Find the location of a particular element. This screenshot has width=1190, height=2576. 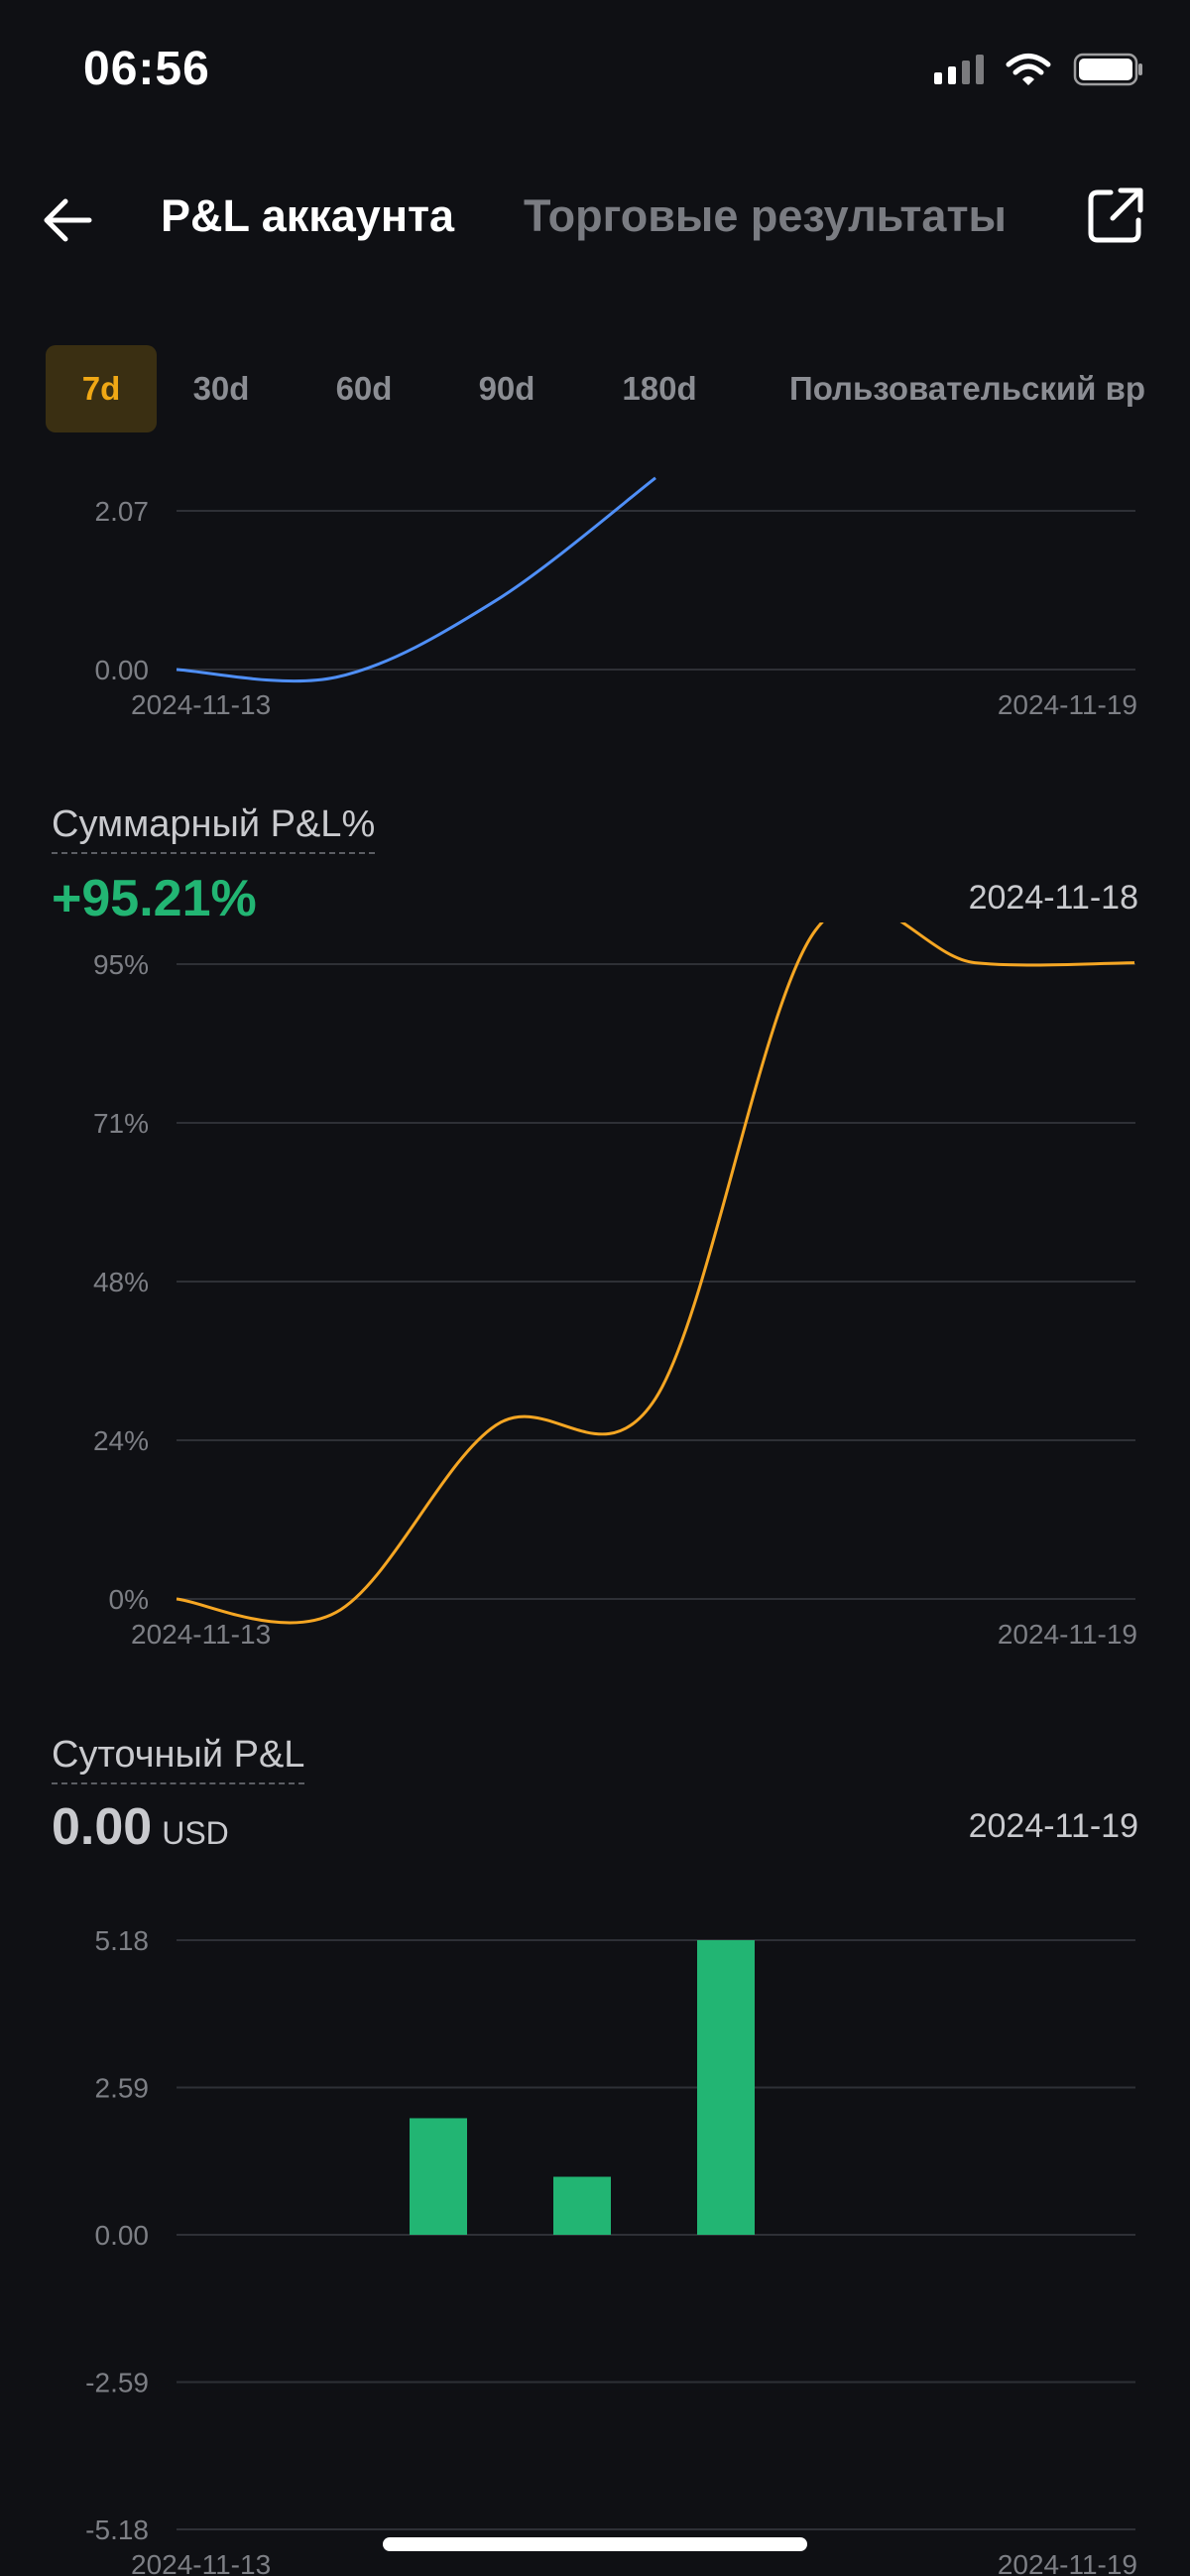

daily-pnl-y-tick-label: -2.59 is located at coordinates (117, 2383).